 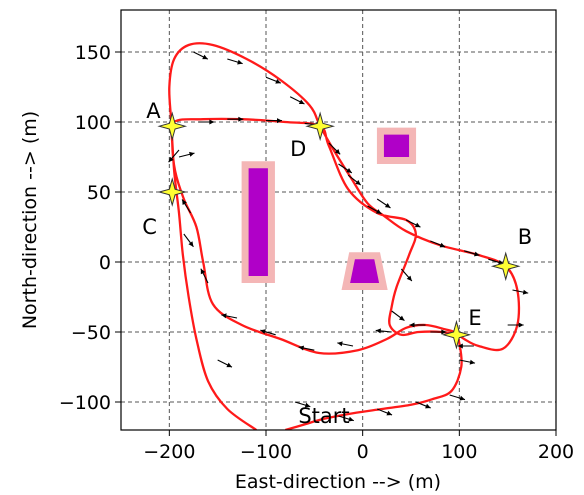 I want to click on y-tick-label: −100, so click(x=85, y=403).